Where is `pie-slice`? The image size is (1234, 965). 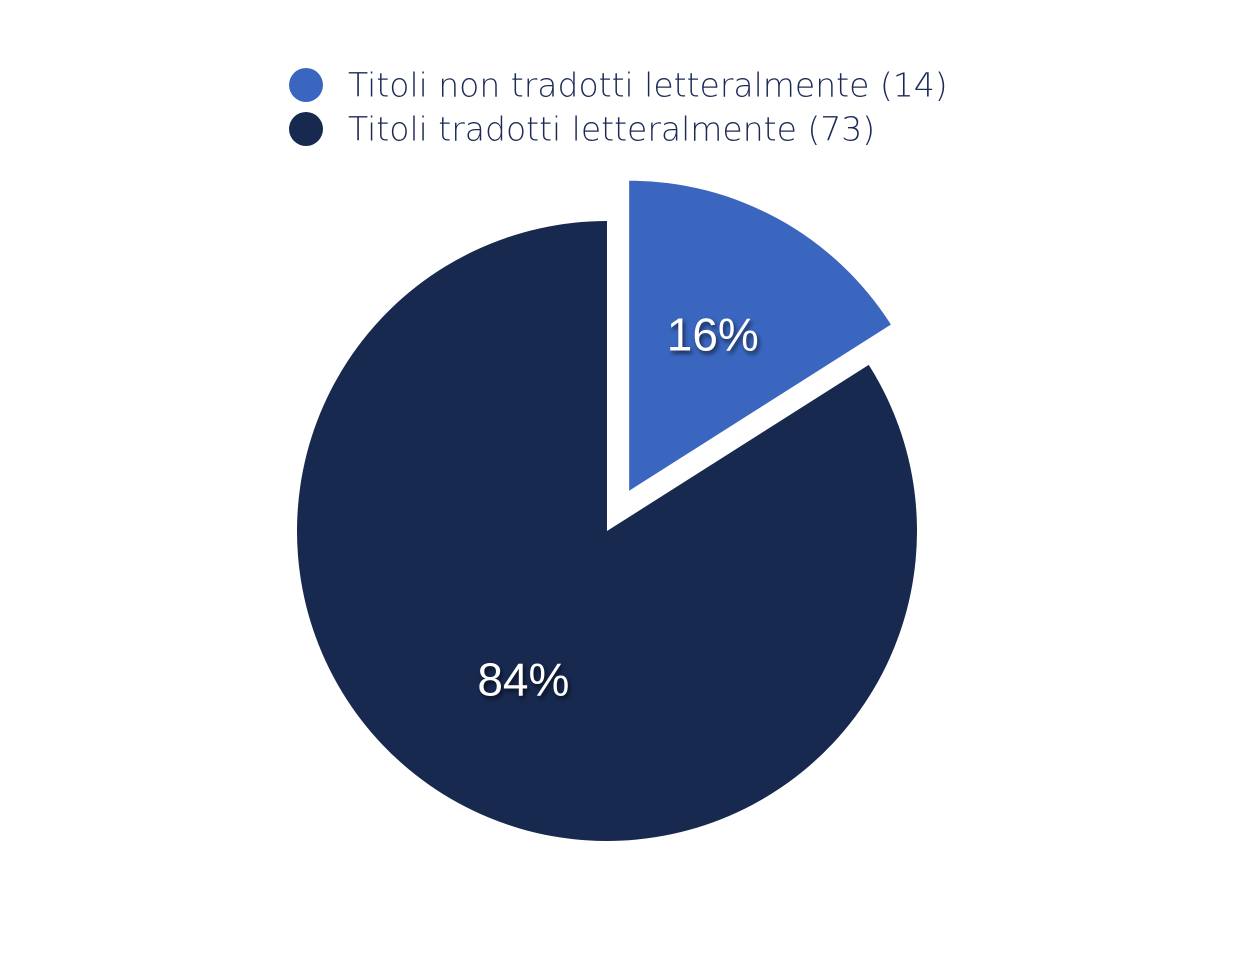 pie-slice is located at coordinates (760, 335).